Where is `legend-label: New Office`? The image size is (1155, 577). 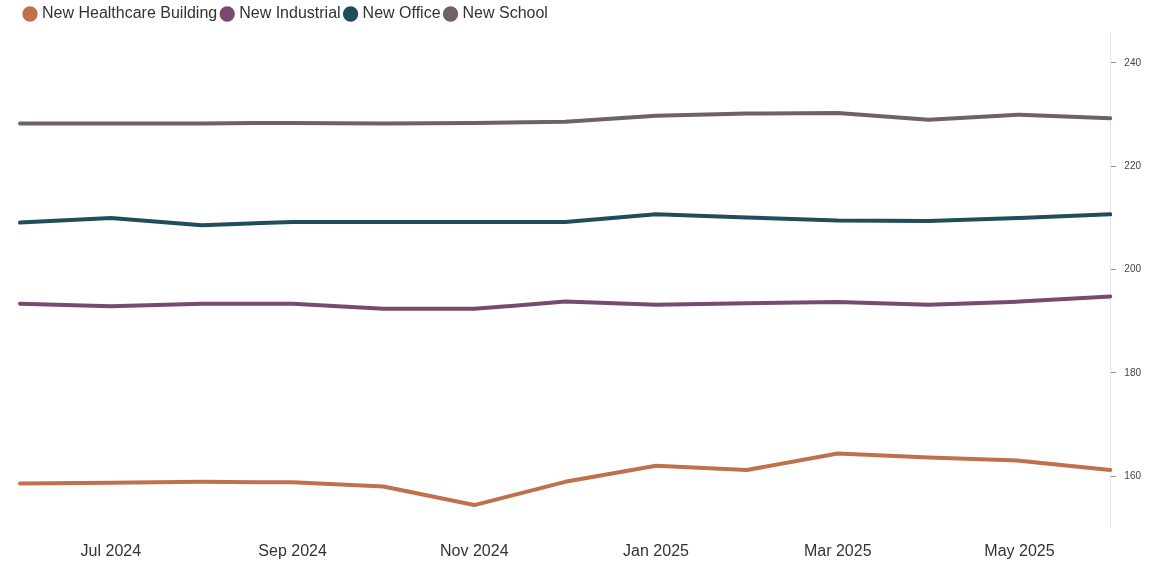
legend-label: New Office is located at coordinates (401, 13).